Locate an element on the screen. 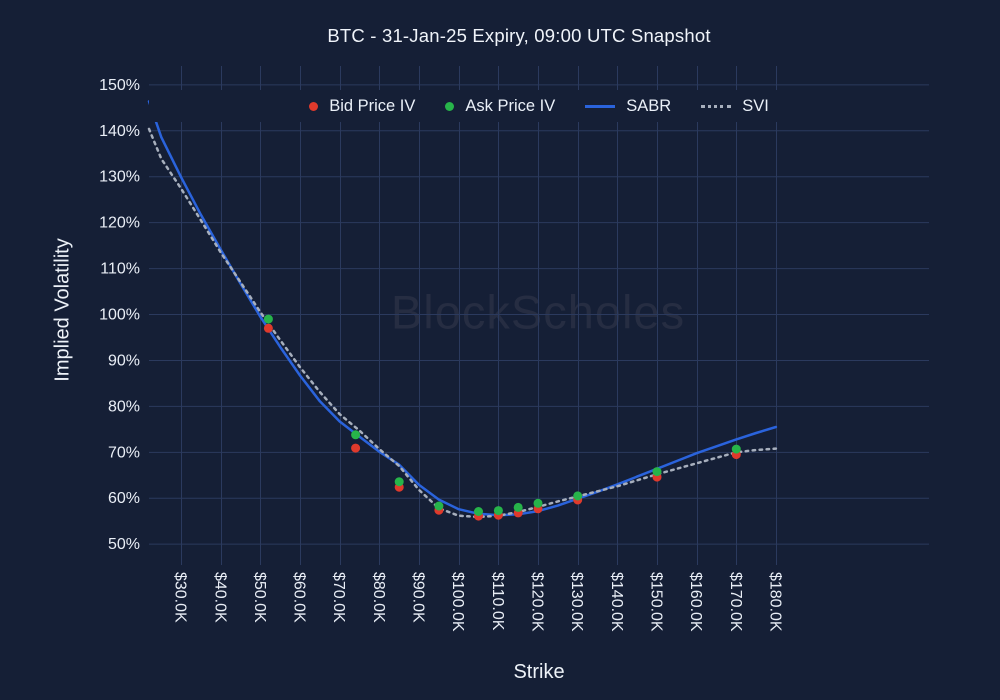 This screenshot has height=700, width=1000. legend-item-bid-price-iv: Bid Price IV is located at coordinates (362, 106).